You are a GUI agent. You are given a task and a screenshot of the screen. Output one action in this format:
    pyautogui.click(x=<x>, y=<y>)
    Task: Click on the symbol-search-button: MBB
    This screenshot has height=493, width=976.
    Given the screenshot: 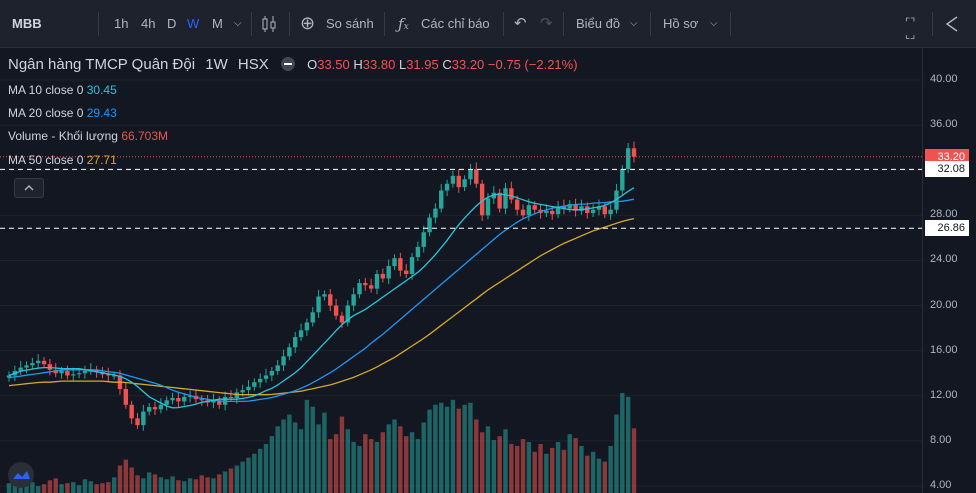 What is the action you would take?
    pyautogui.click(x=27, y=23)
    